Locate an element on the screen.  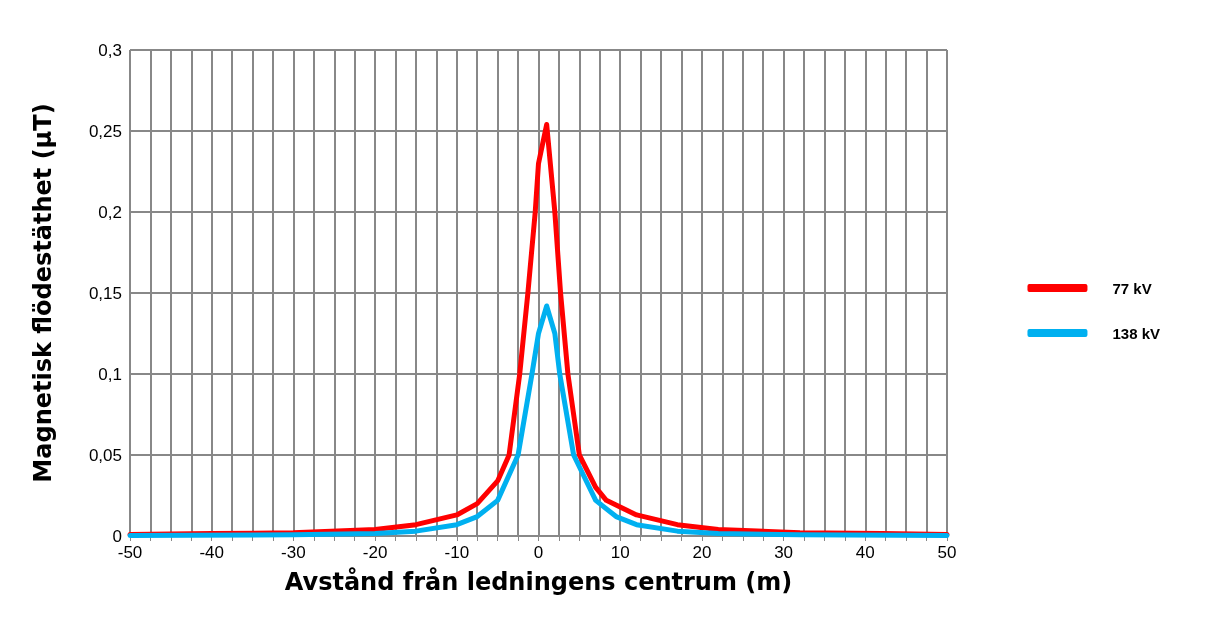
y-tick-label: 0 is located at coordinates (117, 536).